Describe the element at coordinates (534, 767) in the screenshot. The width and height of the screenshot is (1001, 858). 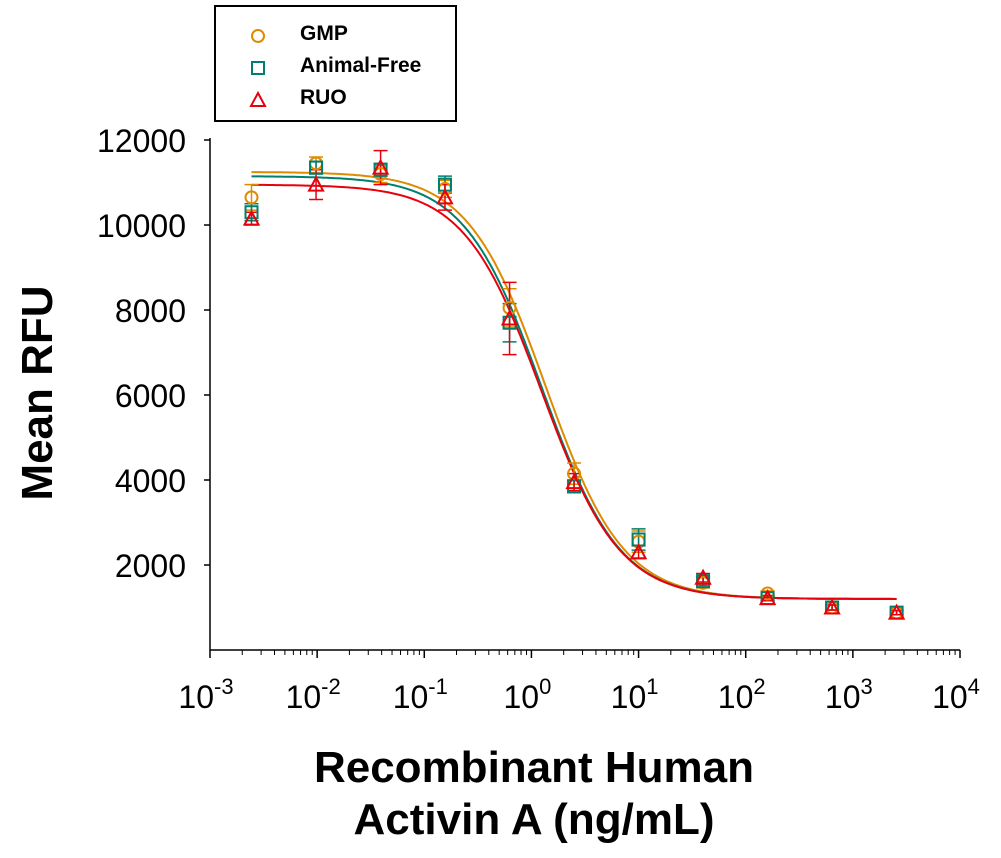
I see `x-axis-label-line1: Recombinant Human` at that location.